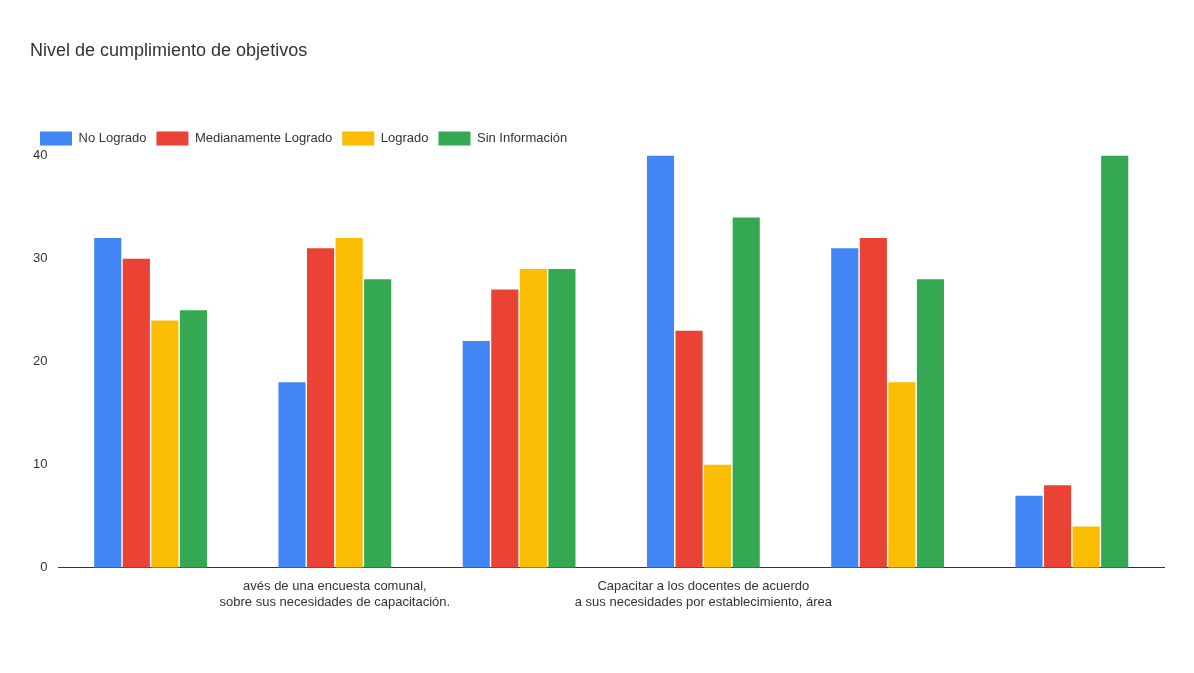  Describe the element at coordinates (40, 361) in the screenshot. I see `y-tick-label: 20` at that location.